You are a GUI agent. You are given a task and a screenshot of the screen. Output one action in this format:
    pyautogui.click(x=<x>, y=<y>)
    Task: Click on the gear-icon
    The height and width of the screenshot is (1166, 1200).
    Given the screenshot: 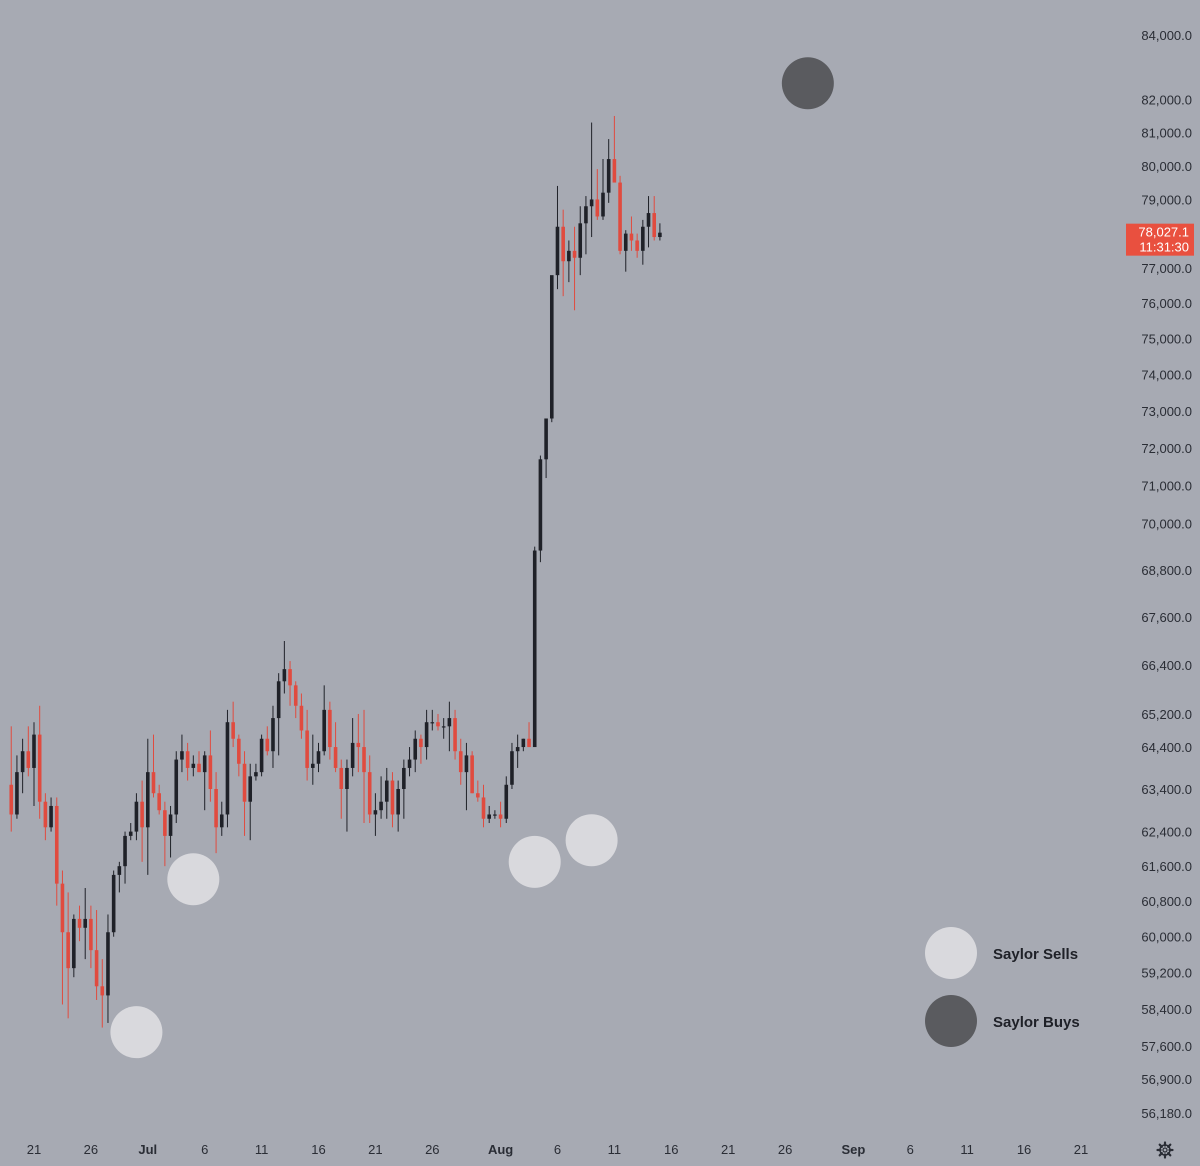 What is the action you would take?
    pyautogui.click(x=1165, y=1150)
    